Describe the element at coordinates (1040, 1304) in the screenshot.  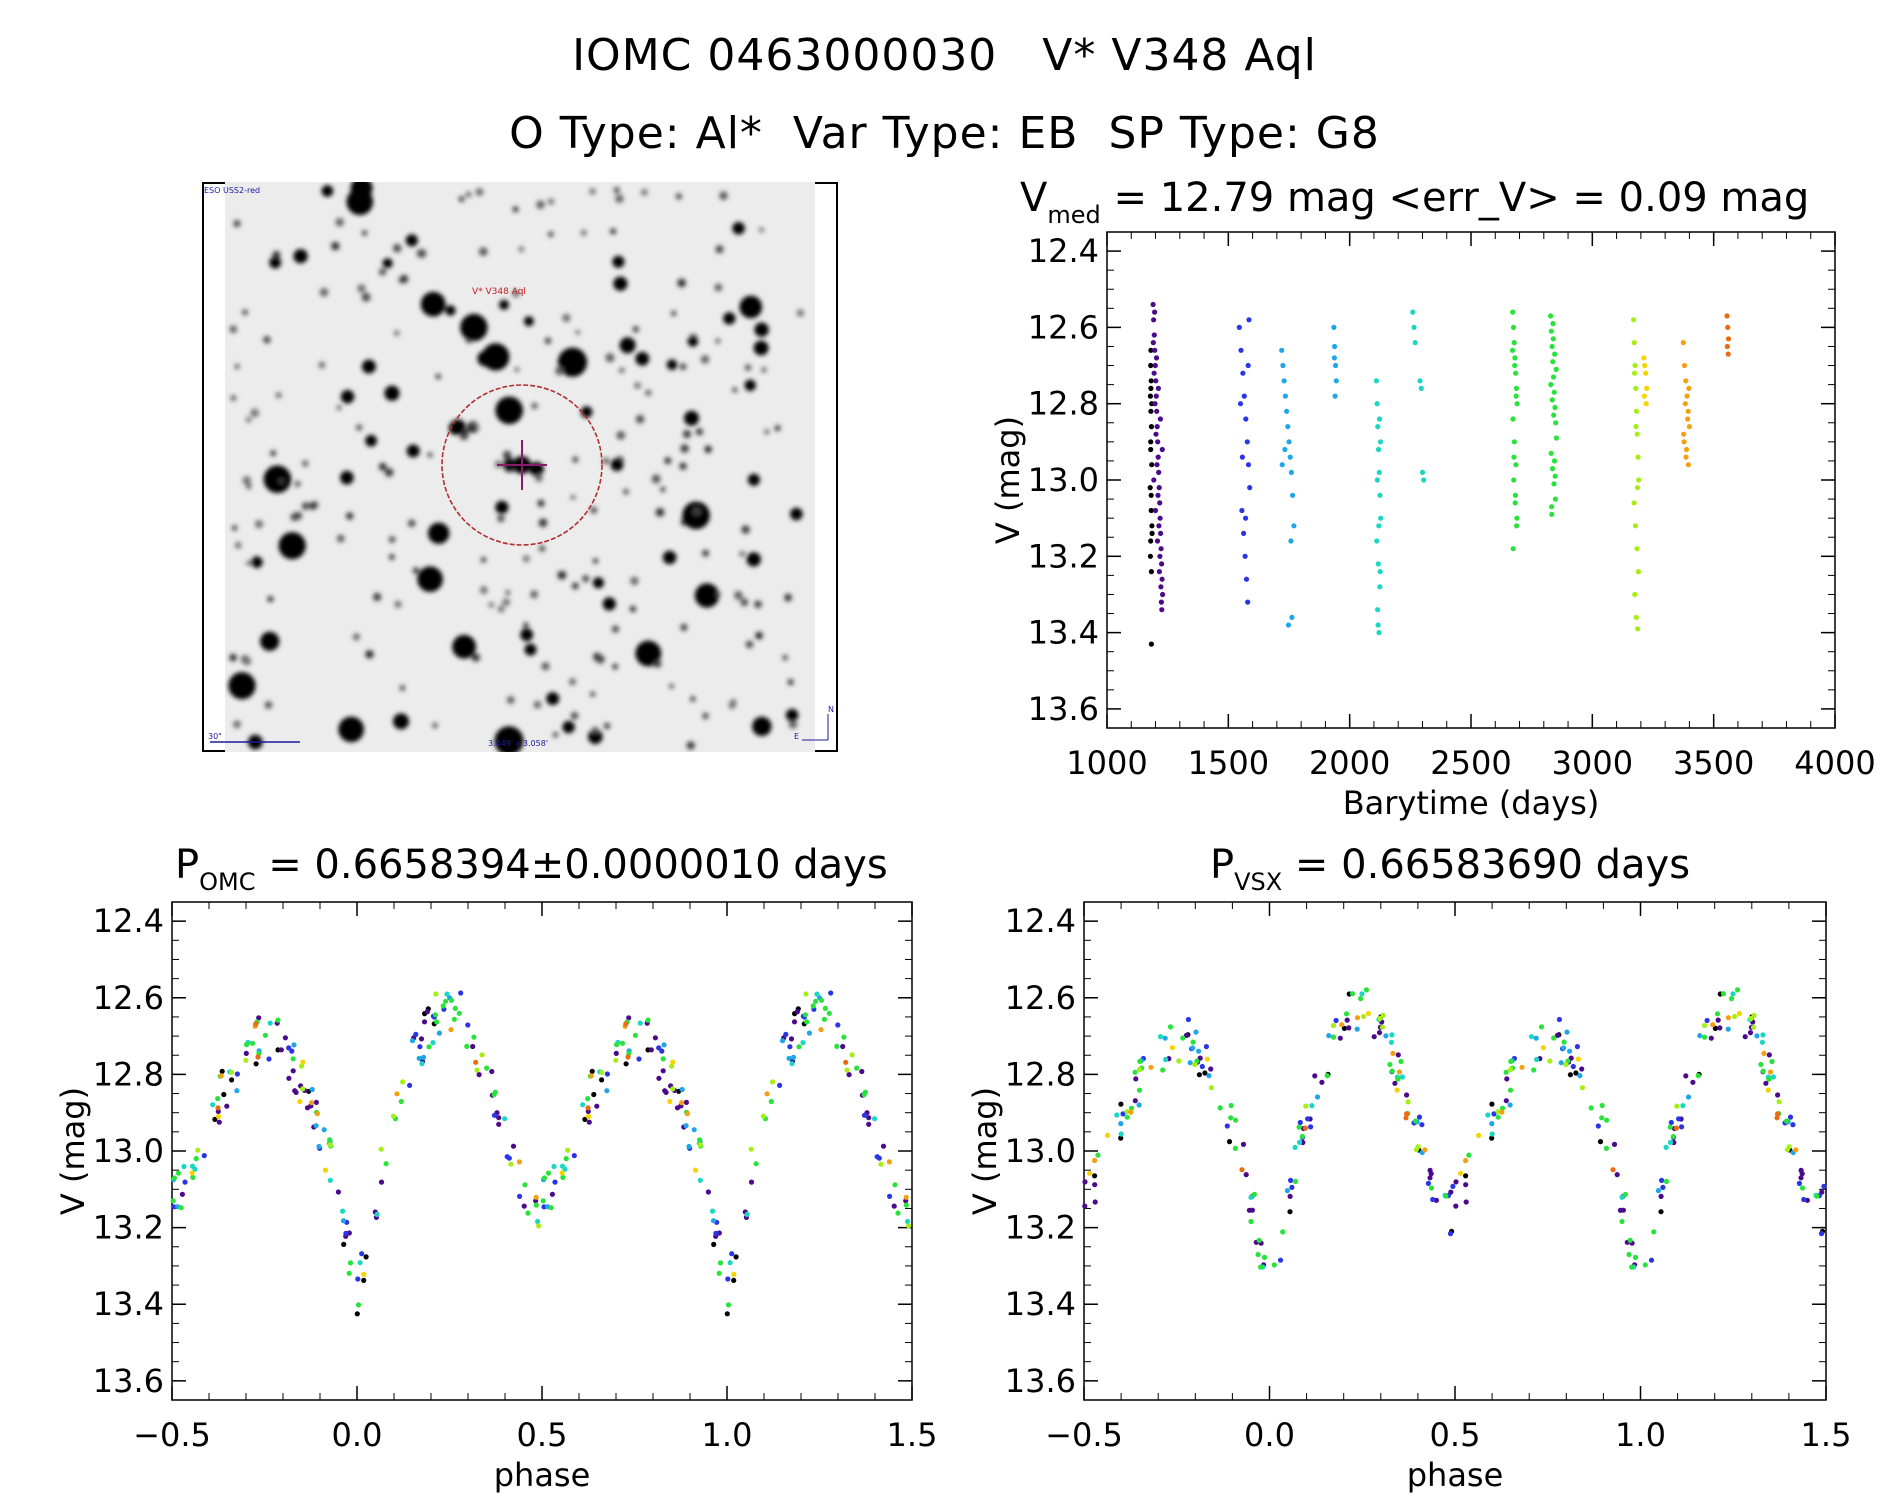
I see `vsx-ytick-label: 13.4` at that location.